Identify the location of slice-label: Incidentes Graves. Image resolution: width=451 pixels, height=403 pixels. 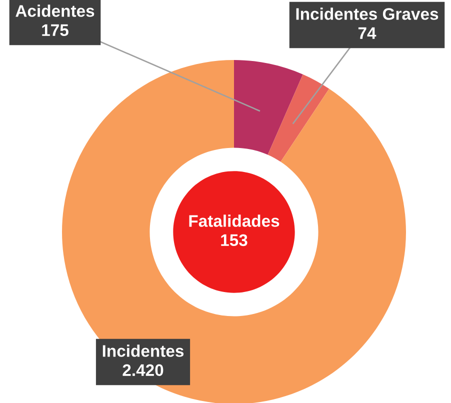
(367, 14).